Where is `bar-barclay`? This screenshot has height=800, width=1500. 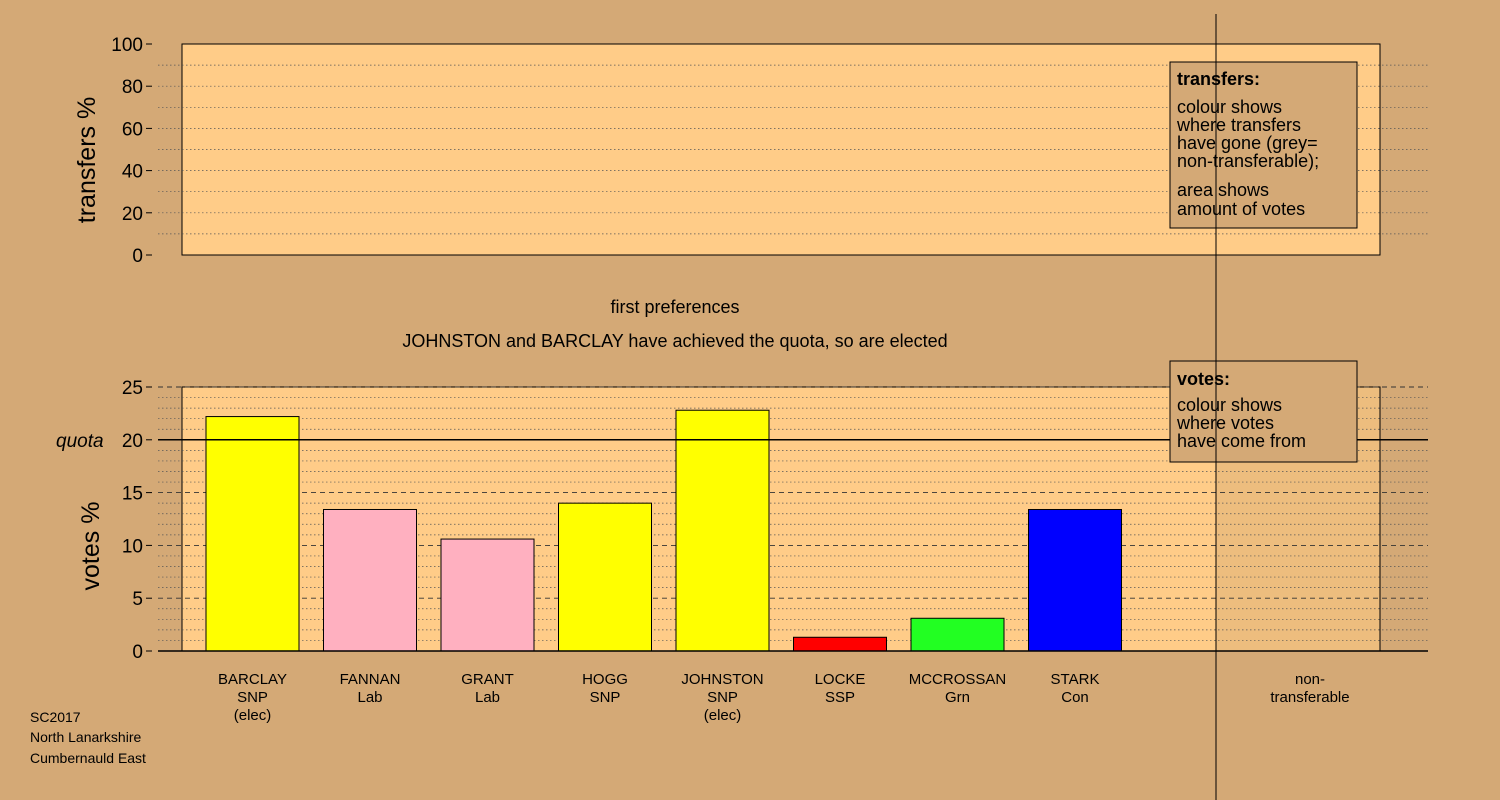 bar-barclay is located at coordinates (252, 534).